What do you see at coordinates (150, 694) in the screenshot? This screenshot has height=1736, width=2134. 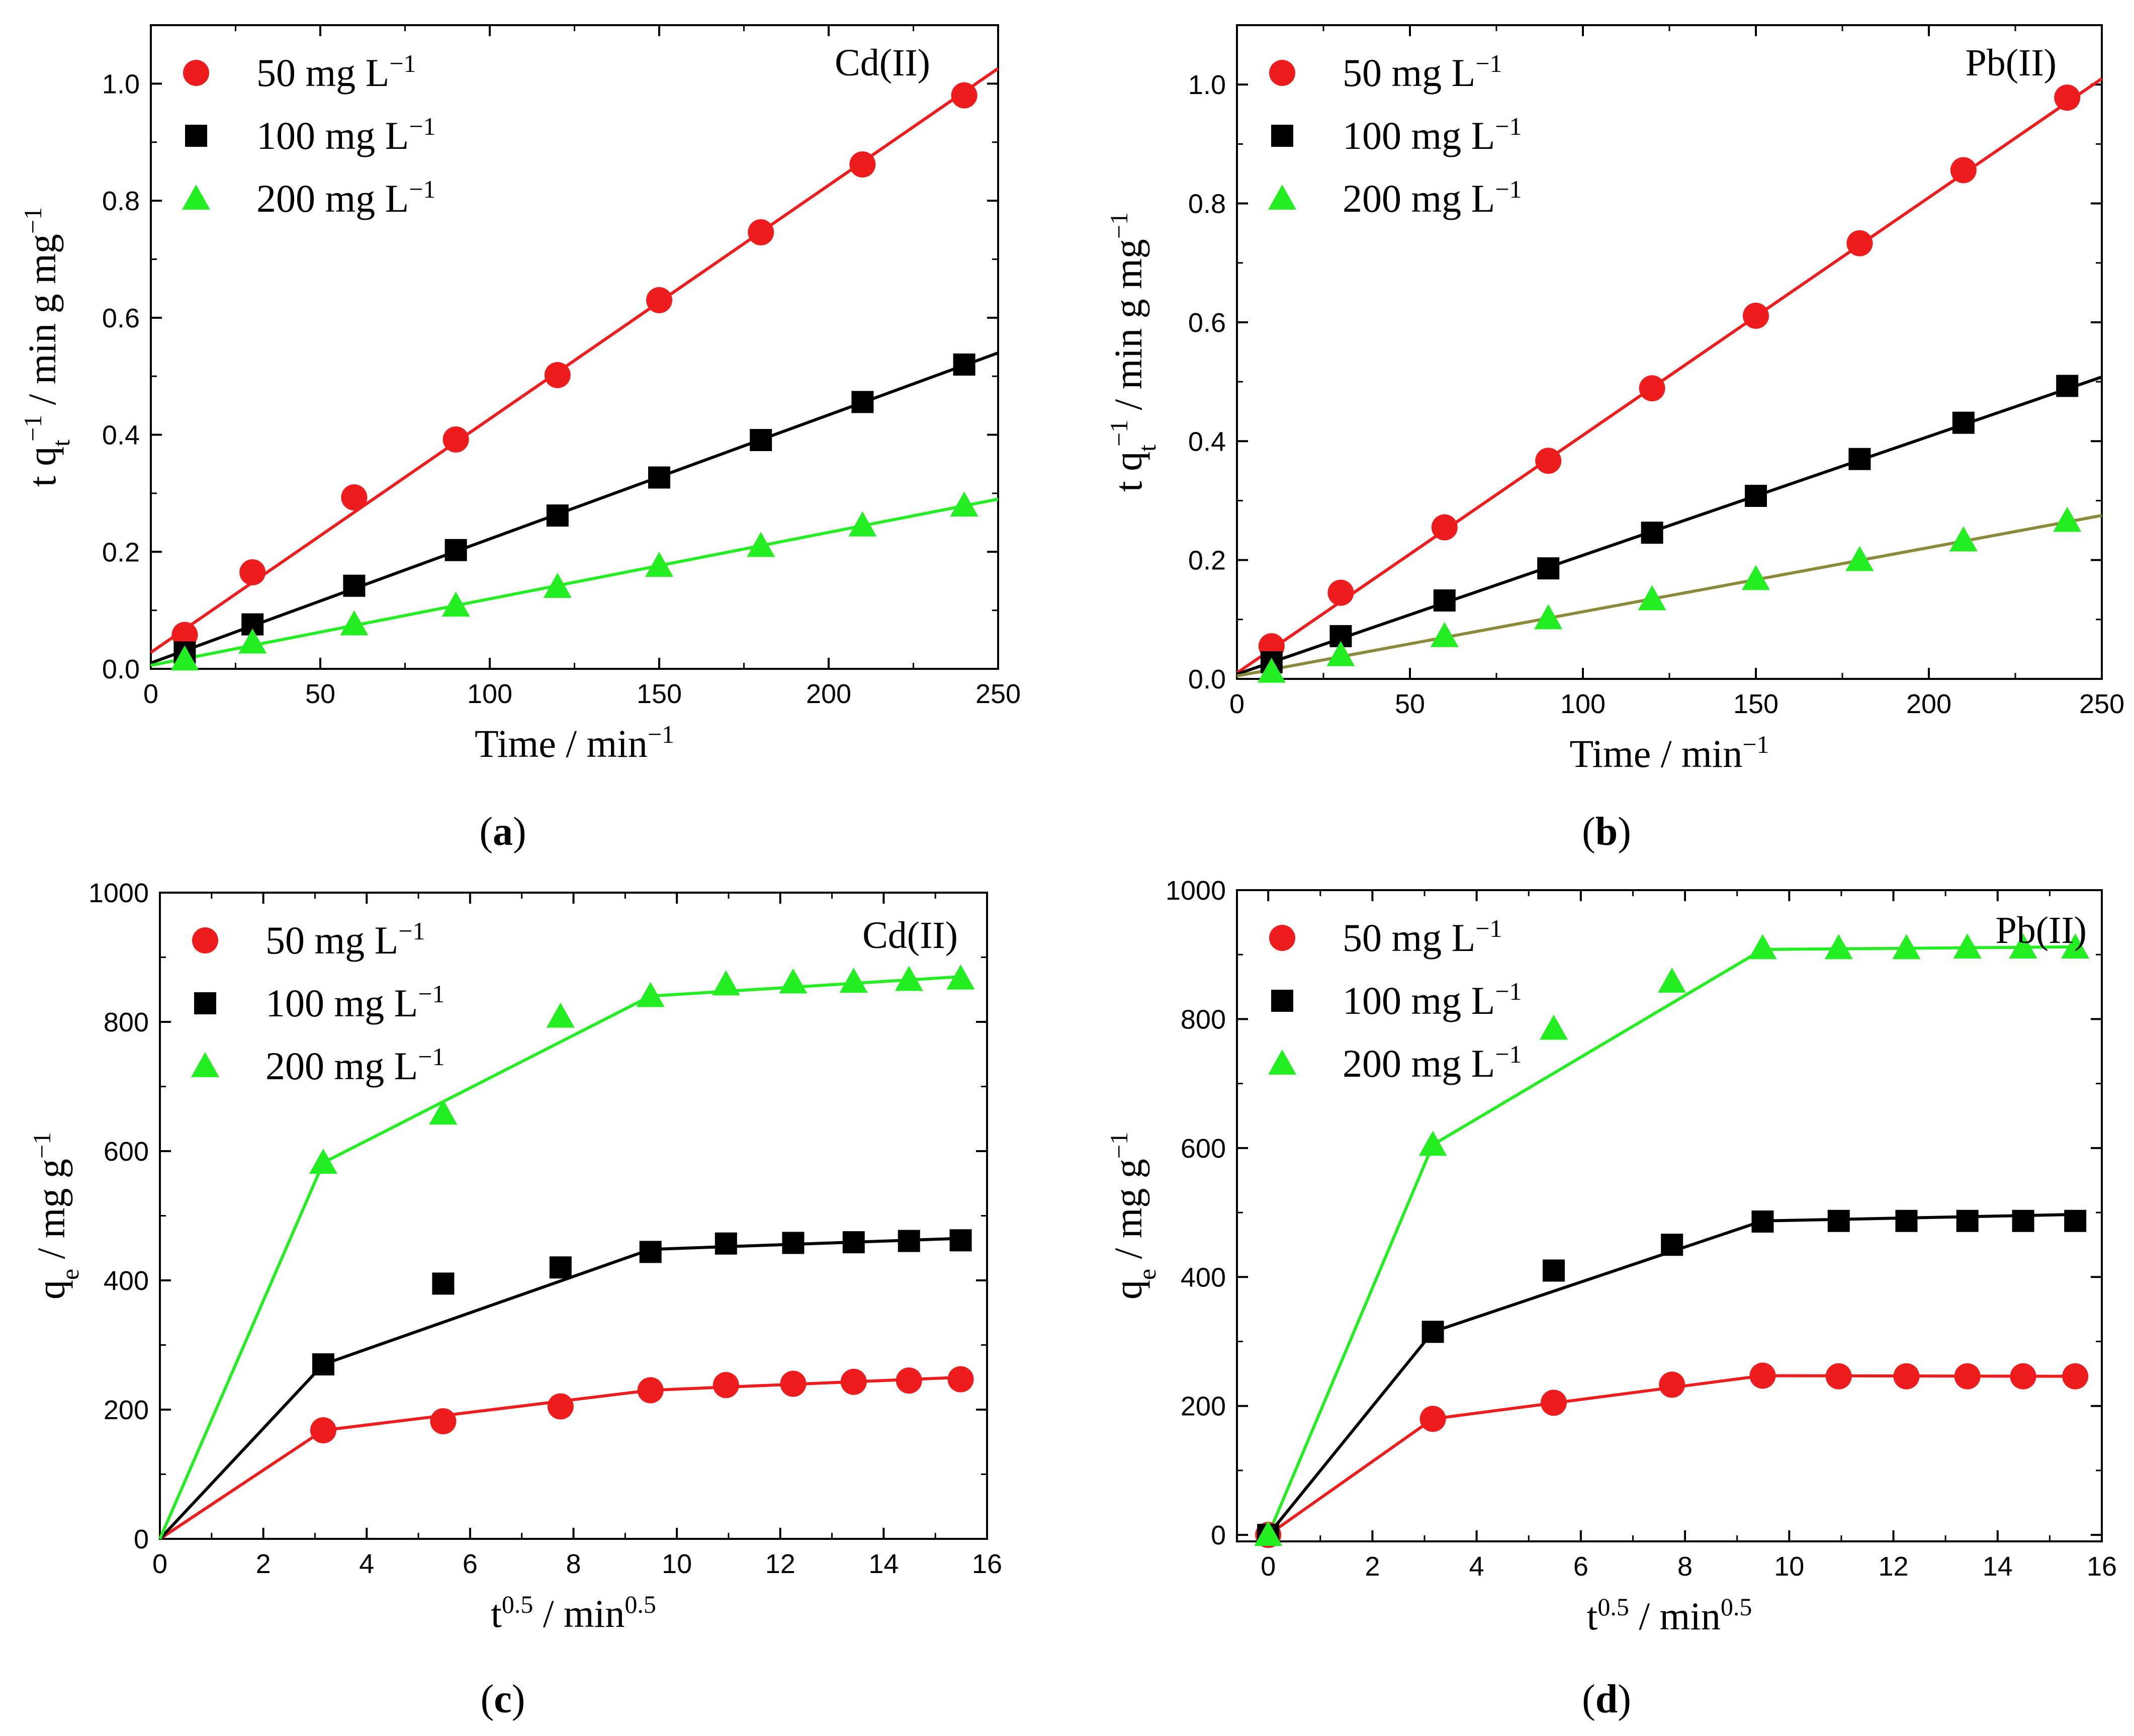 I see `x-tick-label: 0` at bounding box center [150, 694].